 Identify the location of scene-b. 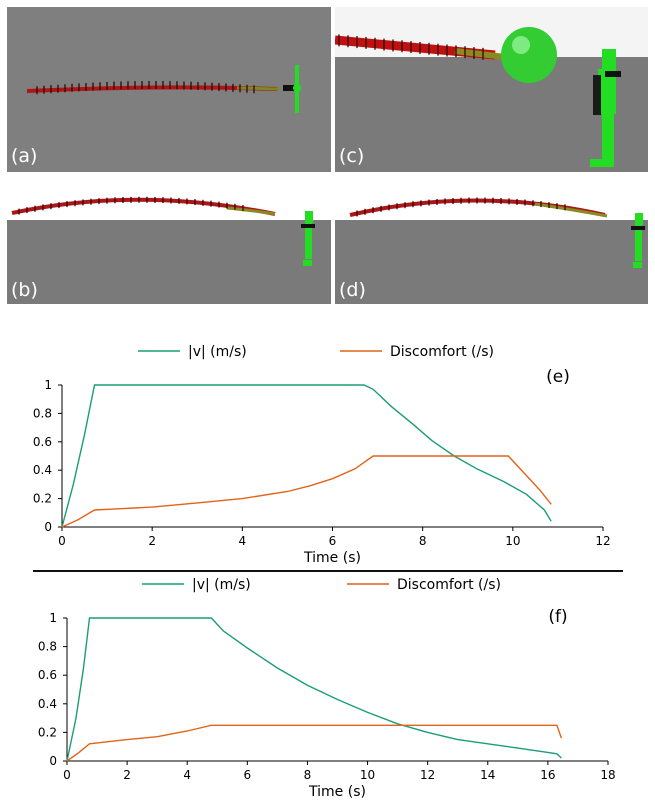
(169, 241).